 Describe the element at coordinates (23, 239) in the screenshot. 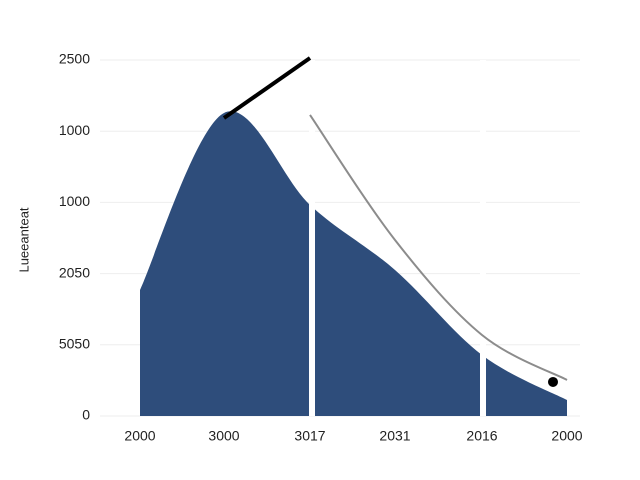

I see `y-axis-label: Lueeanteat` at that location.